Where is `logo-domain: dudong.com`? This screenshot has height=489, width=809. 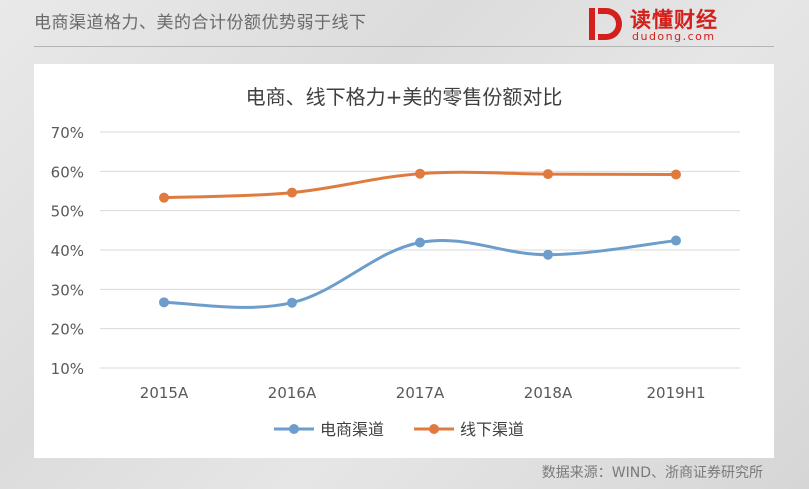 logo-domain: dudong.com is located at coordinates (674, 36).